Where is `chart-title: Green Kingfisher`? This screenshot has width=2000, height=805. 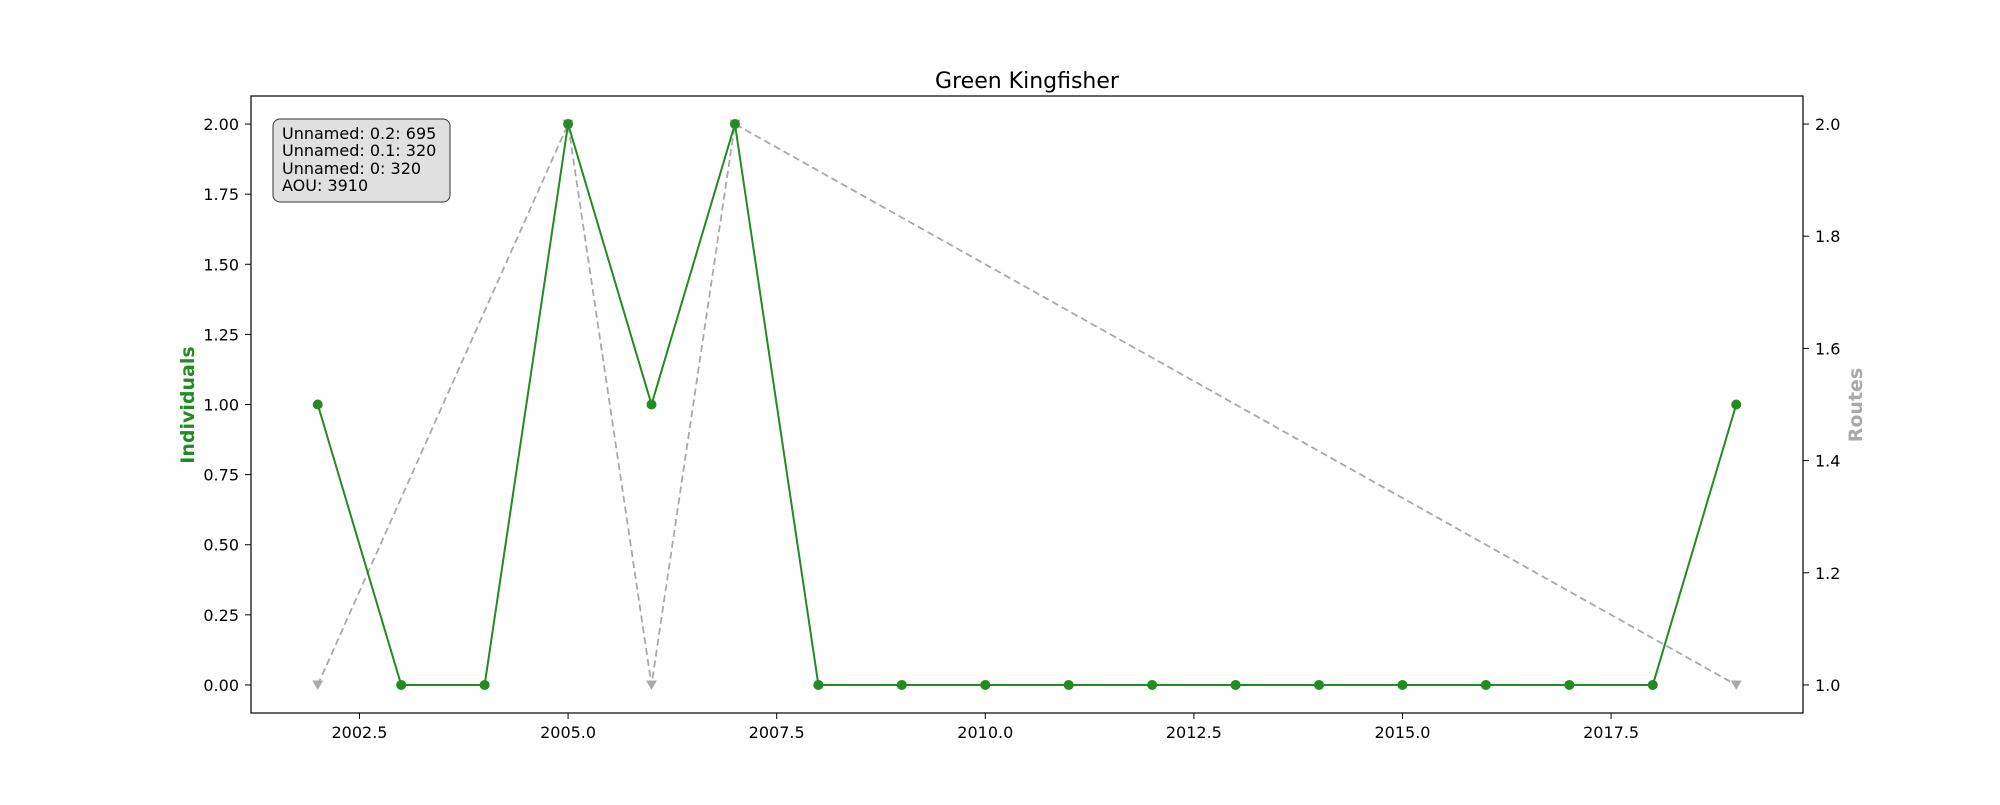
chart-title: Green Kingfisher is located at coordinates (1027, 81).